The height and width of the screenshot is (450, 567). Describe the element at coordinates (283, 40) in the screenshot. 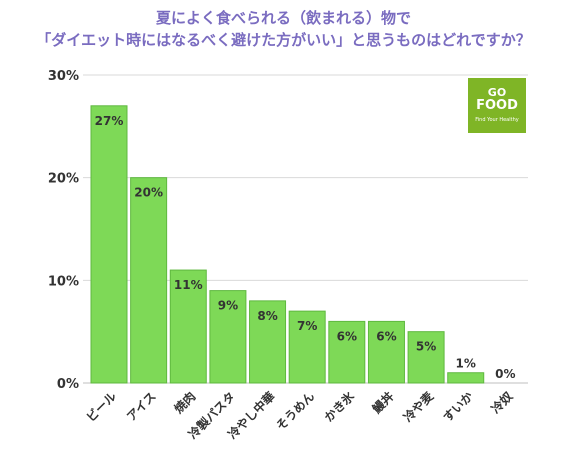

I see `chart-title-line-2: 「ダイエット時にはなるべく避けた方がいい」と思うものはどれですか？` at that location.